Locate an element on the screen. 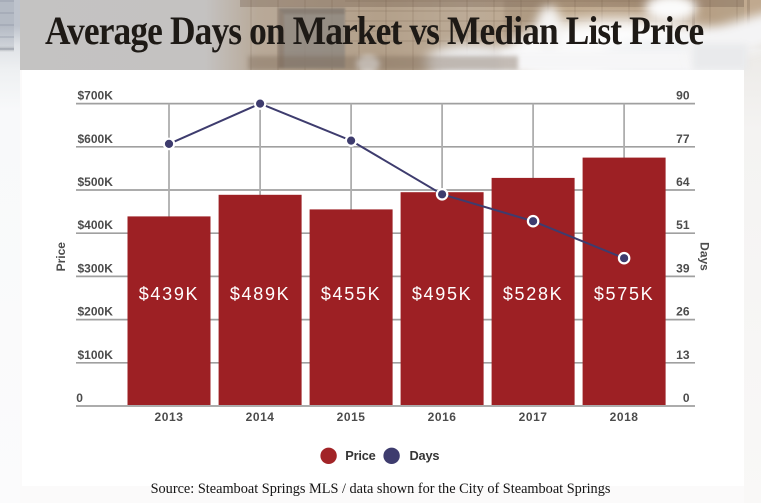 The width and height of the screenshot is (761, 503). svg-text: 2014 is located at coordinates (260, 417).